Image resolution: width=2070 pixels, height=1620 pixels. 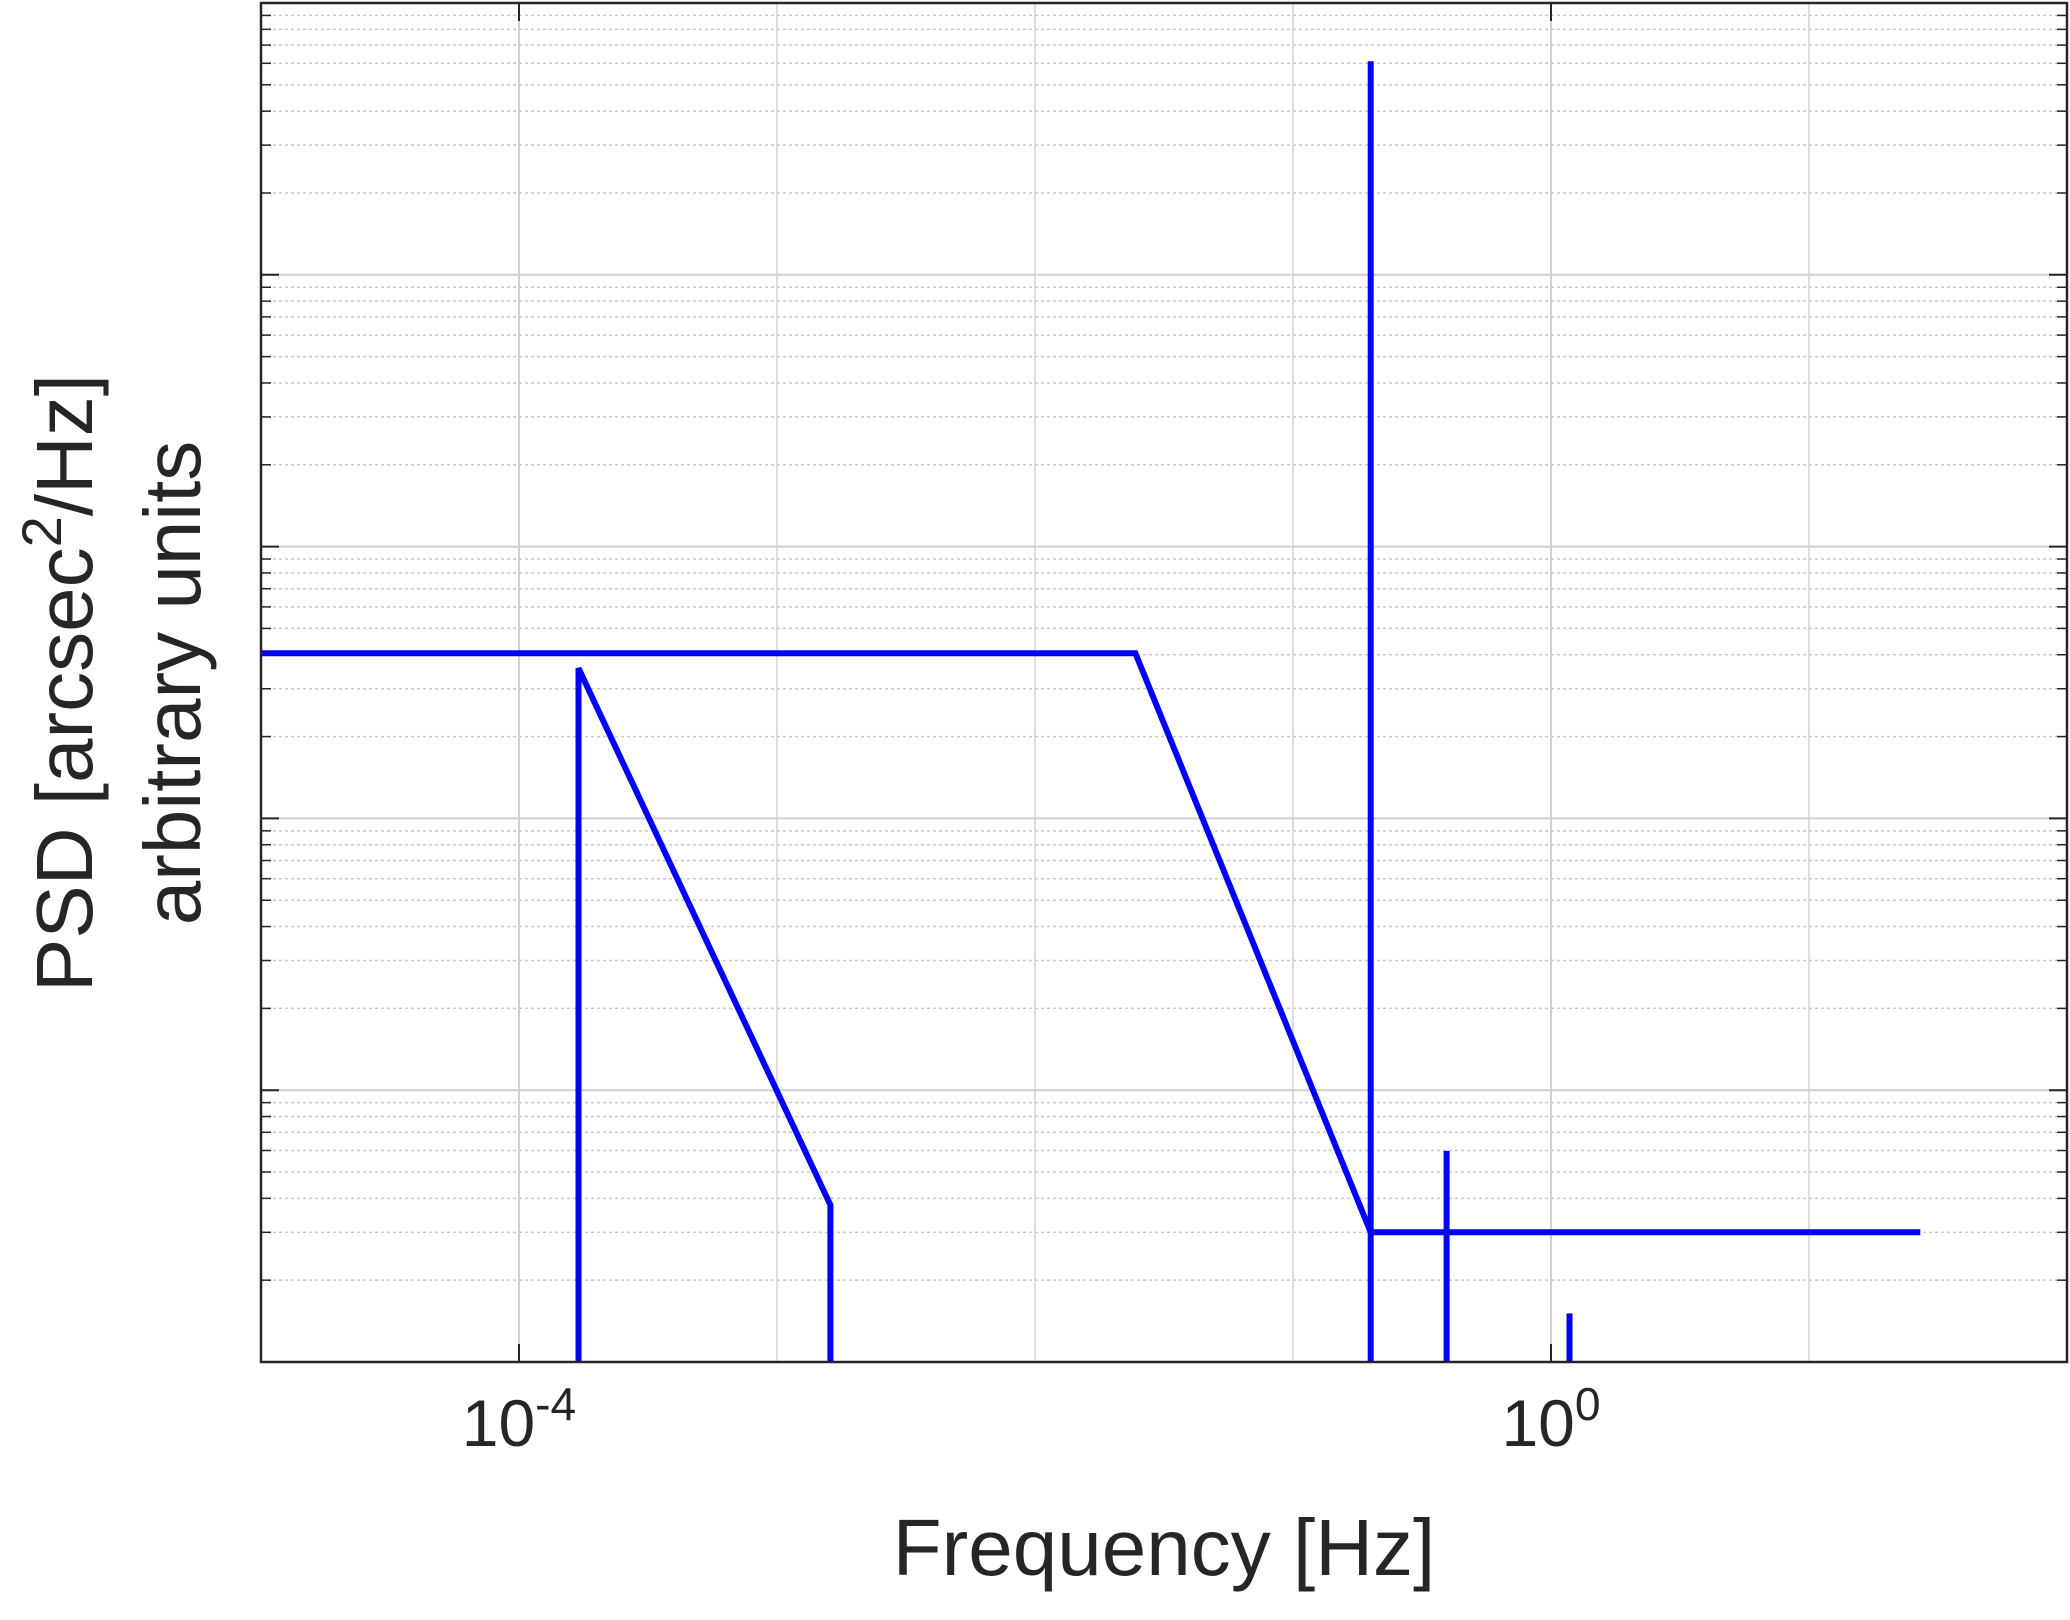 I want to click on y-axis-label: PSD [arcsec2/Hz], so click(x=60, y=683).